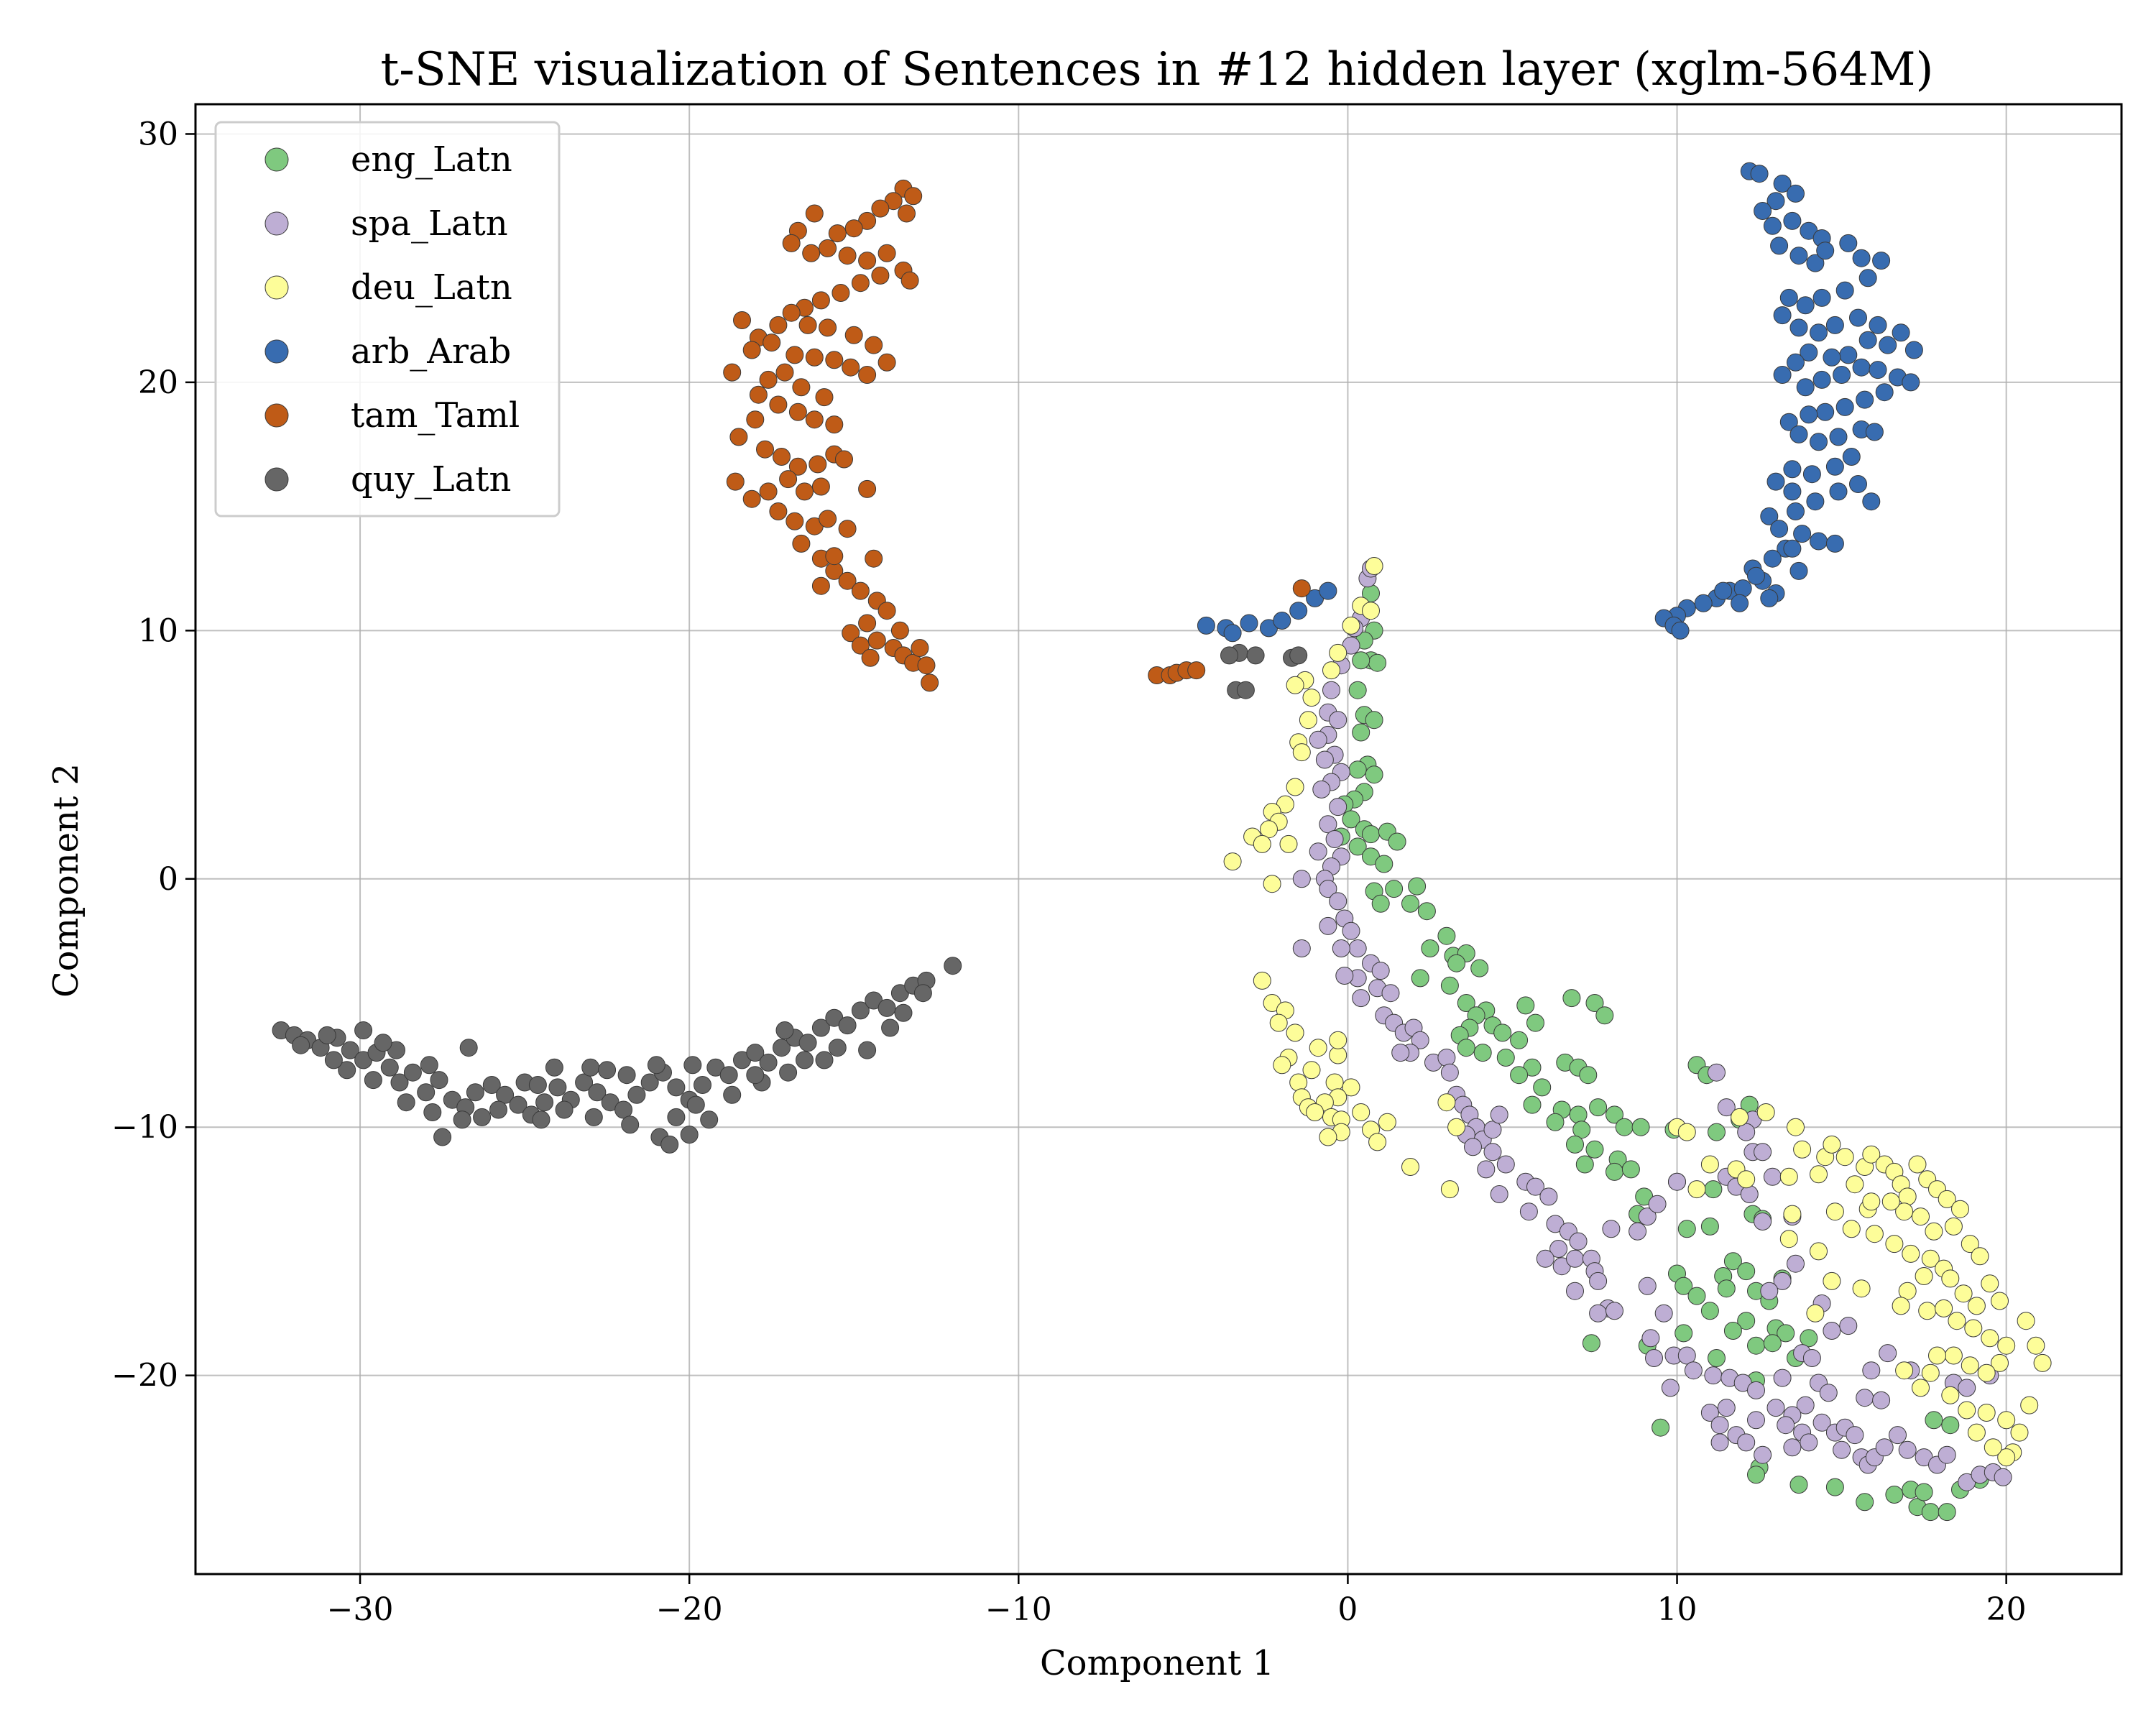  What do you see at coordinates (158, 630) in the screenshot?
I see `y-tick-label: 10` at bounding box center [158, 630].